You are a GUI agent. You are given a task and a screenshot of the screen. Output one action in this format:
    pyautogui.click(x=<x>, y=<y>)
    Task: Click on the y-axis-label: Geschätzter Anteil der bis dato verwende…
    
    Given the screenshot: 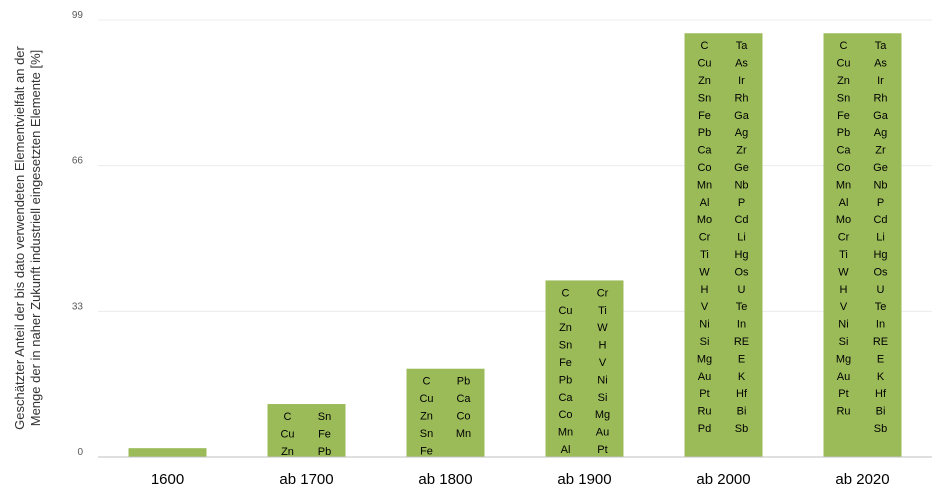 What is the action you would take?
    pyautogui.click(x=27, y=237)
    